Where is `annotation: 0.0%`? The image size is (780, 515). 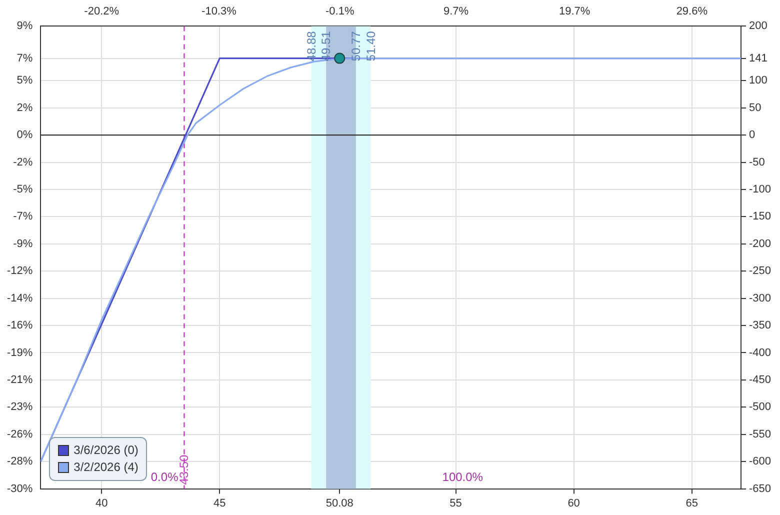
annotation: 0.0% is located at coordinates (164, 477).